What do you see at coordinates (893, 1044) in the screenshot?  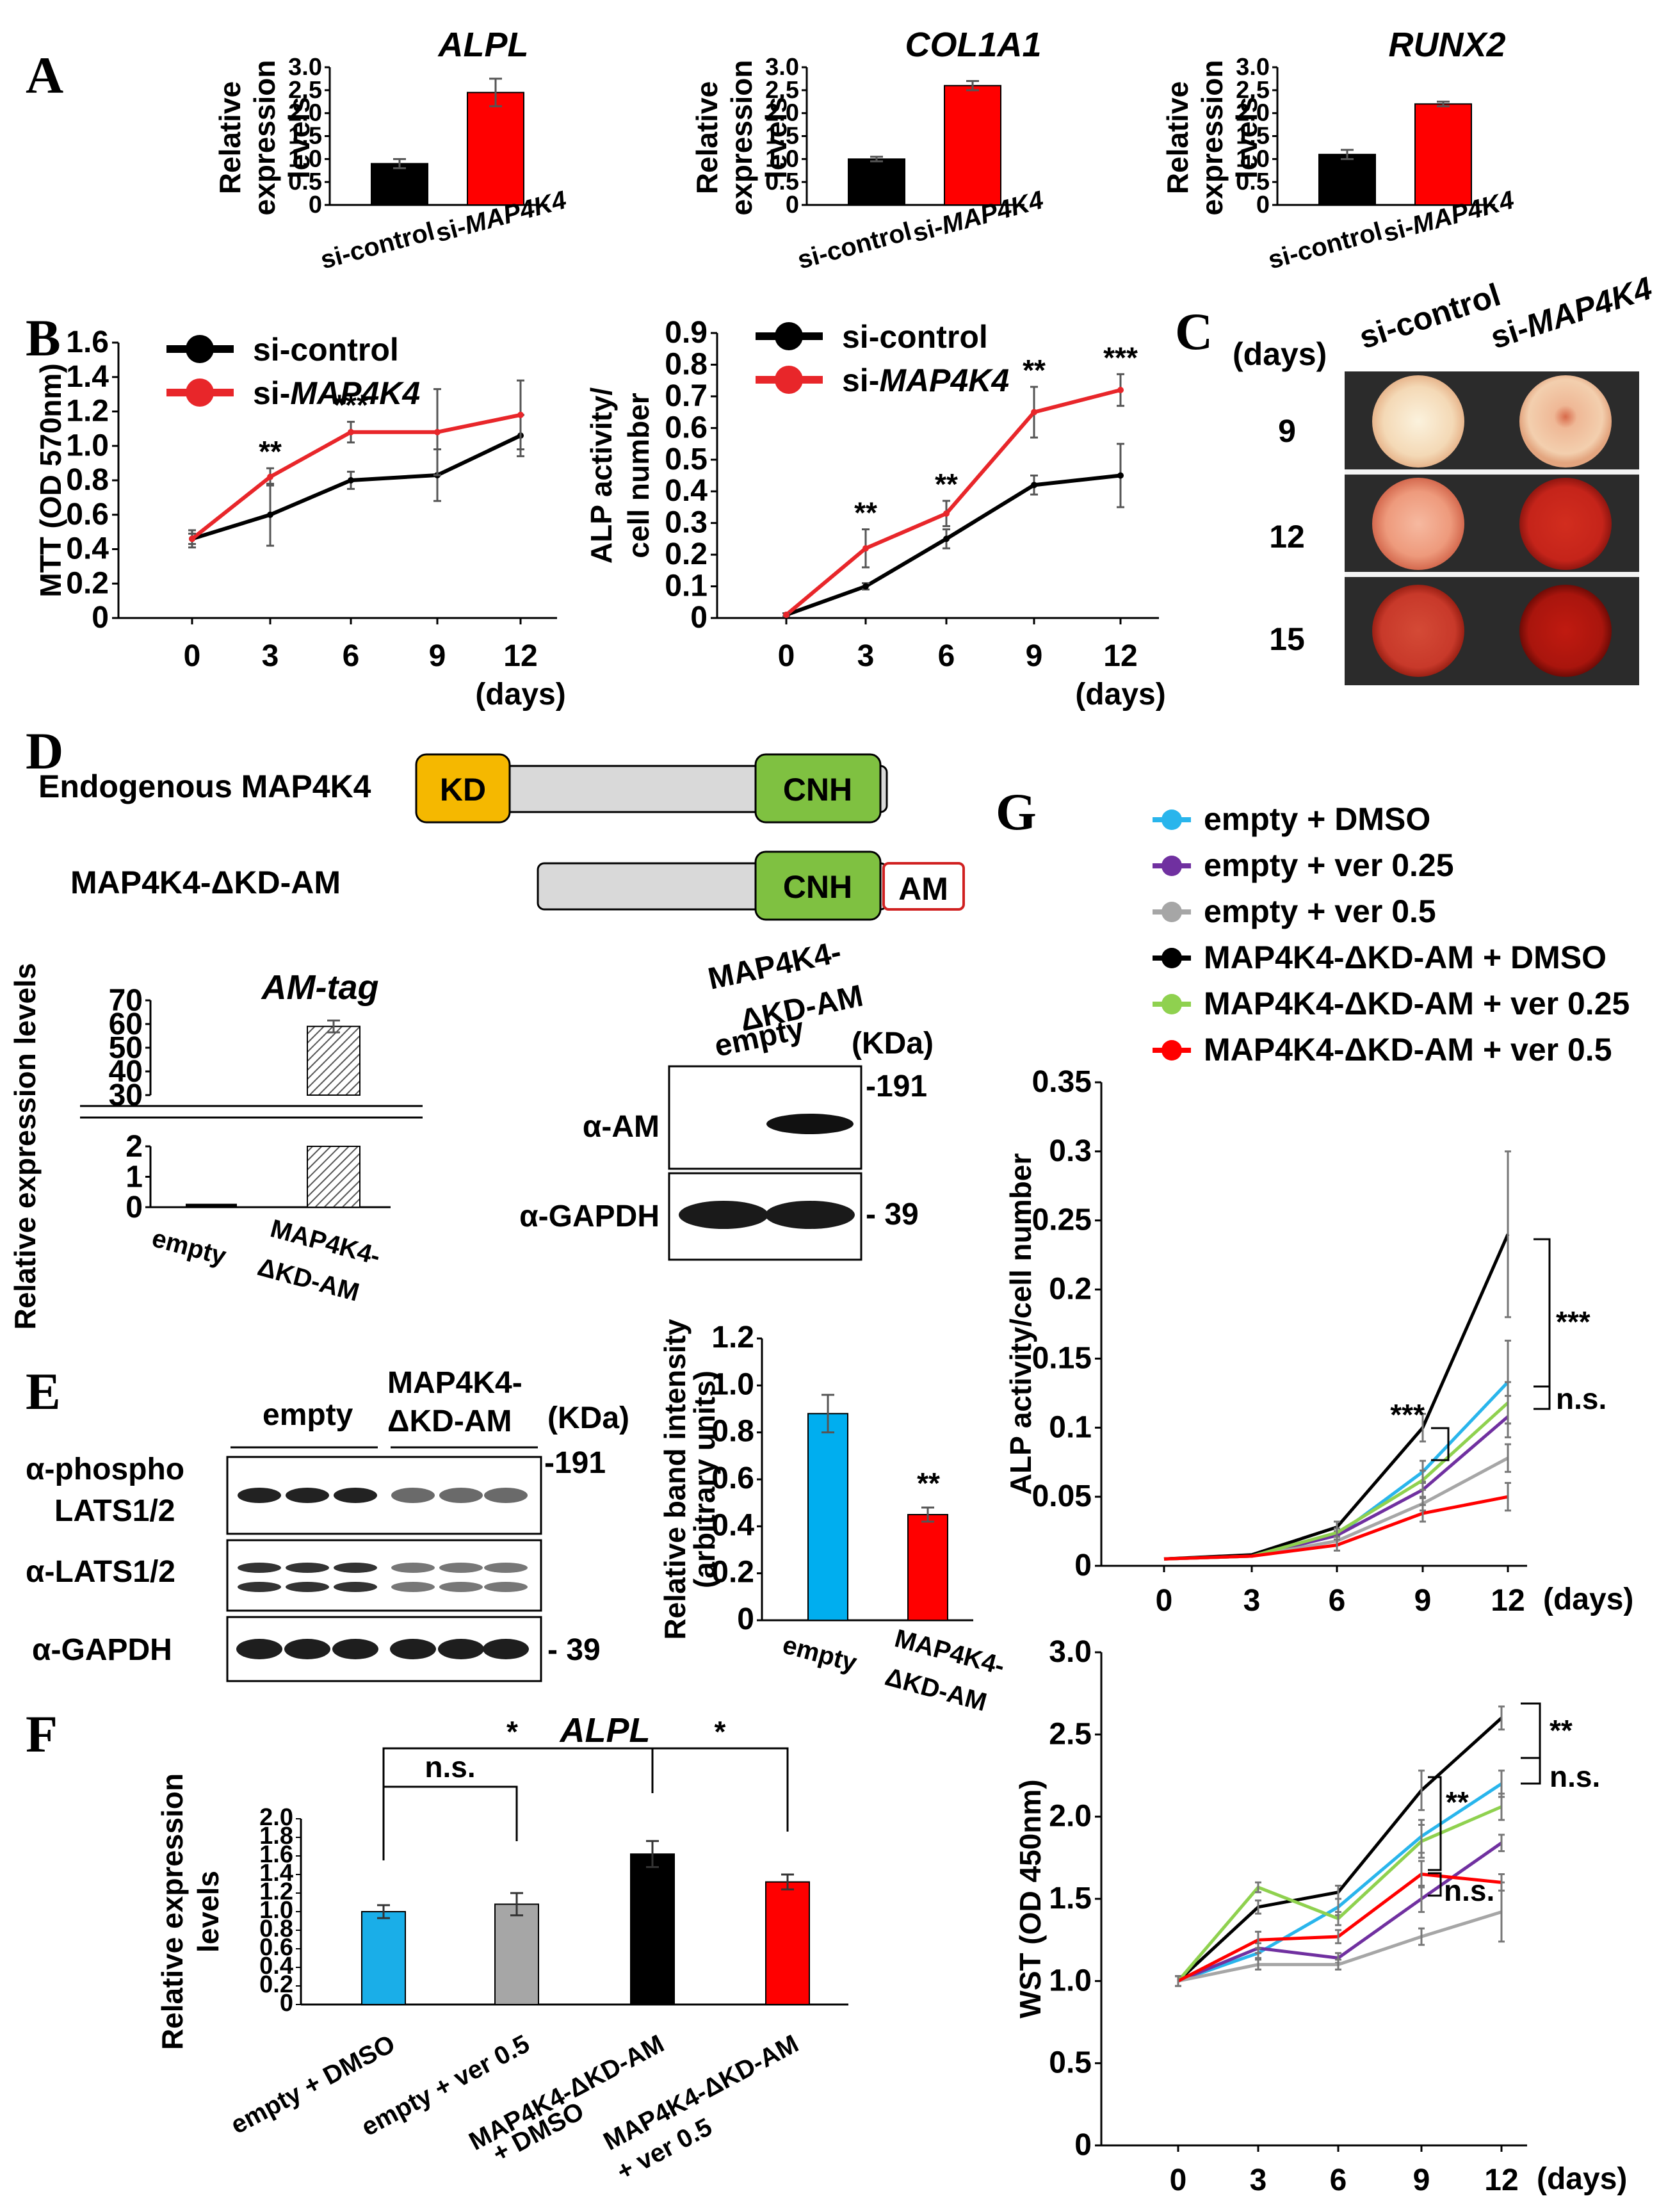 I see `blot-d-kda: (KDa)` at bounding box center [893, 1044].